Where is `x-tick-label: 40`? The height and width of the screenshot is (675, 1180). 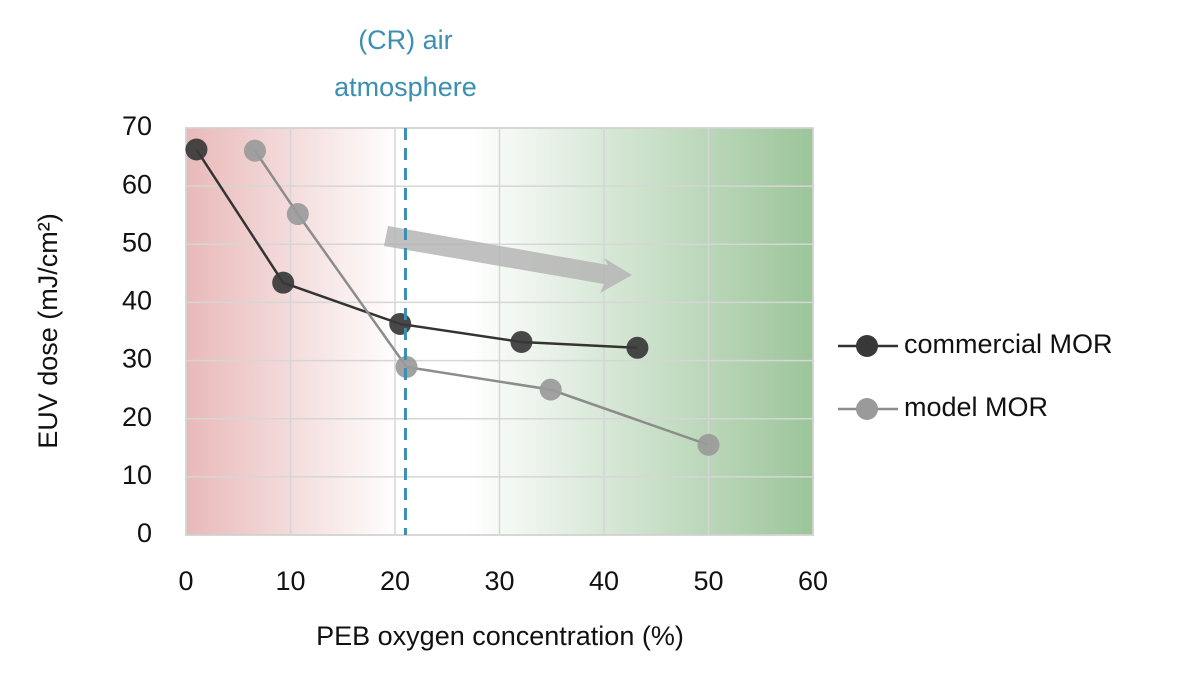
x-tick-label: 40 is located at coordinates (604, 581).